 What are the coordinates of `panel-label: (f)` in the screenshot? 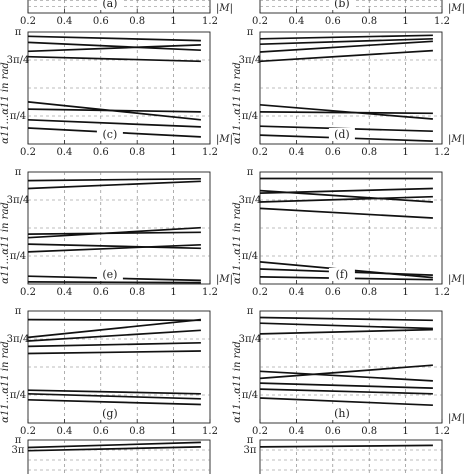 It's located at (342, 274).